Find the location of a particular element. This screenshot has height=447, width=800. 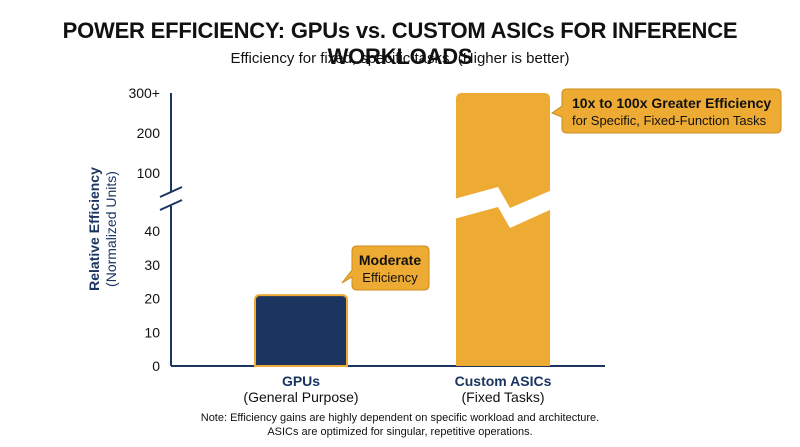

y-axis-title: Relative Efficiency is located at coordinates (94, 229).